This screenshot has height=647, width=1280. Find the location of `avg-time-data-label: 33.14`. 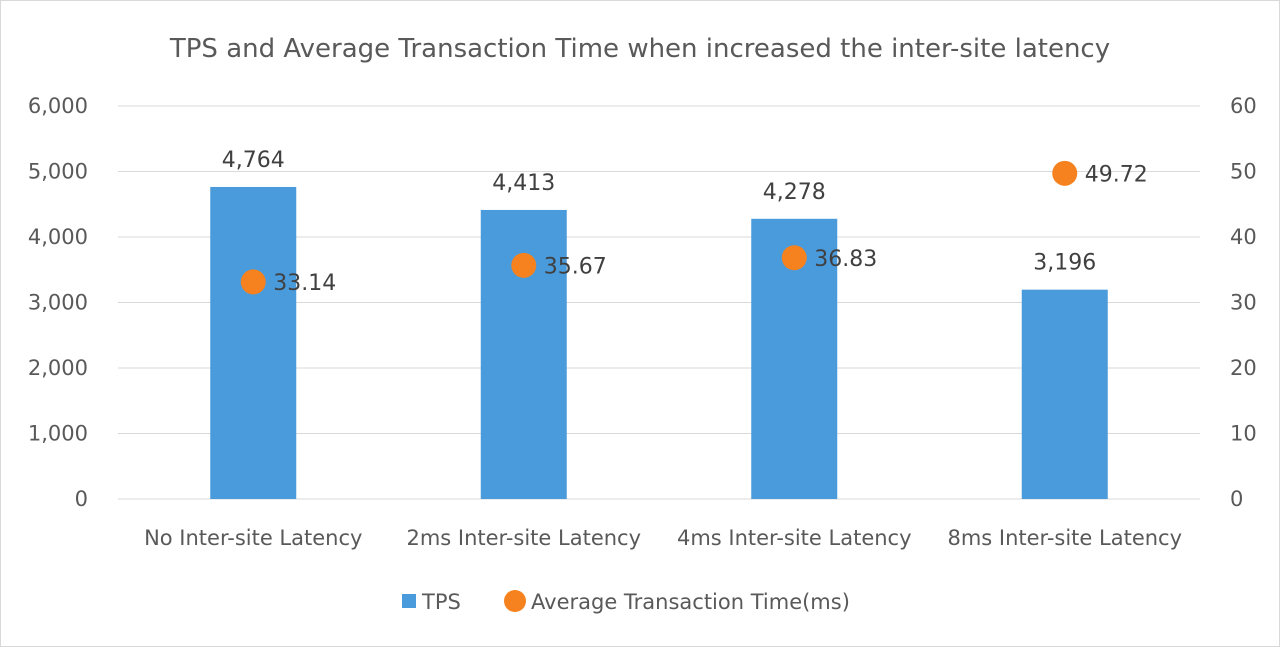

avg-time-data-label: 33.14 is located at coordinates (304, 283).